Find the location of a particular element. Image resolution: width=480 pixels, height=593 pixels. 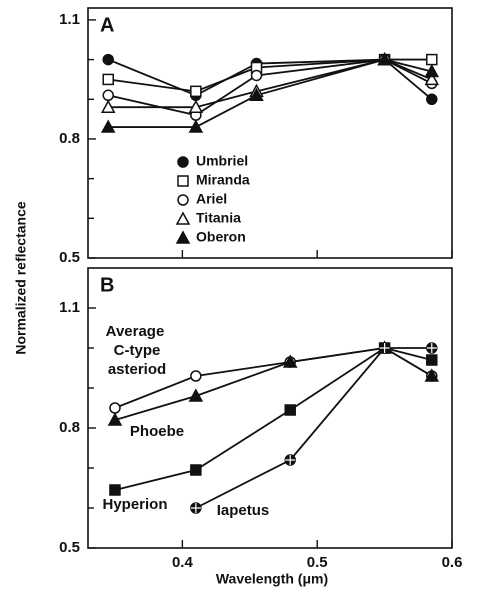

annotation: Average is located at coordinates (135, 331).